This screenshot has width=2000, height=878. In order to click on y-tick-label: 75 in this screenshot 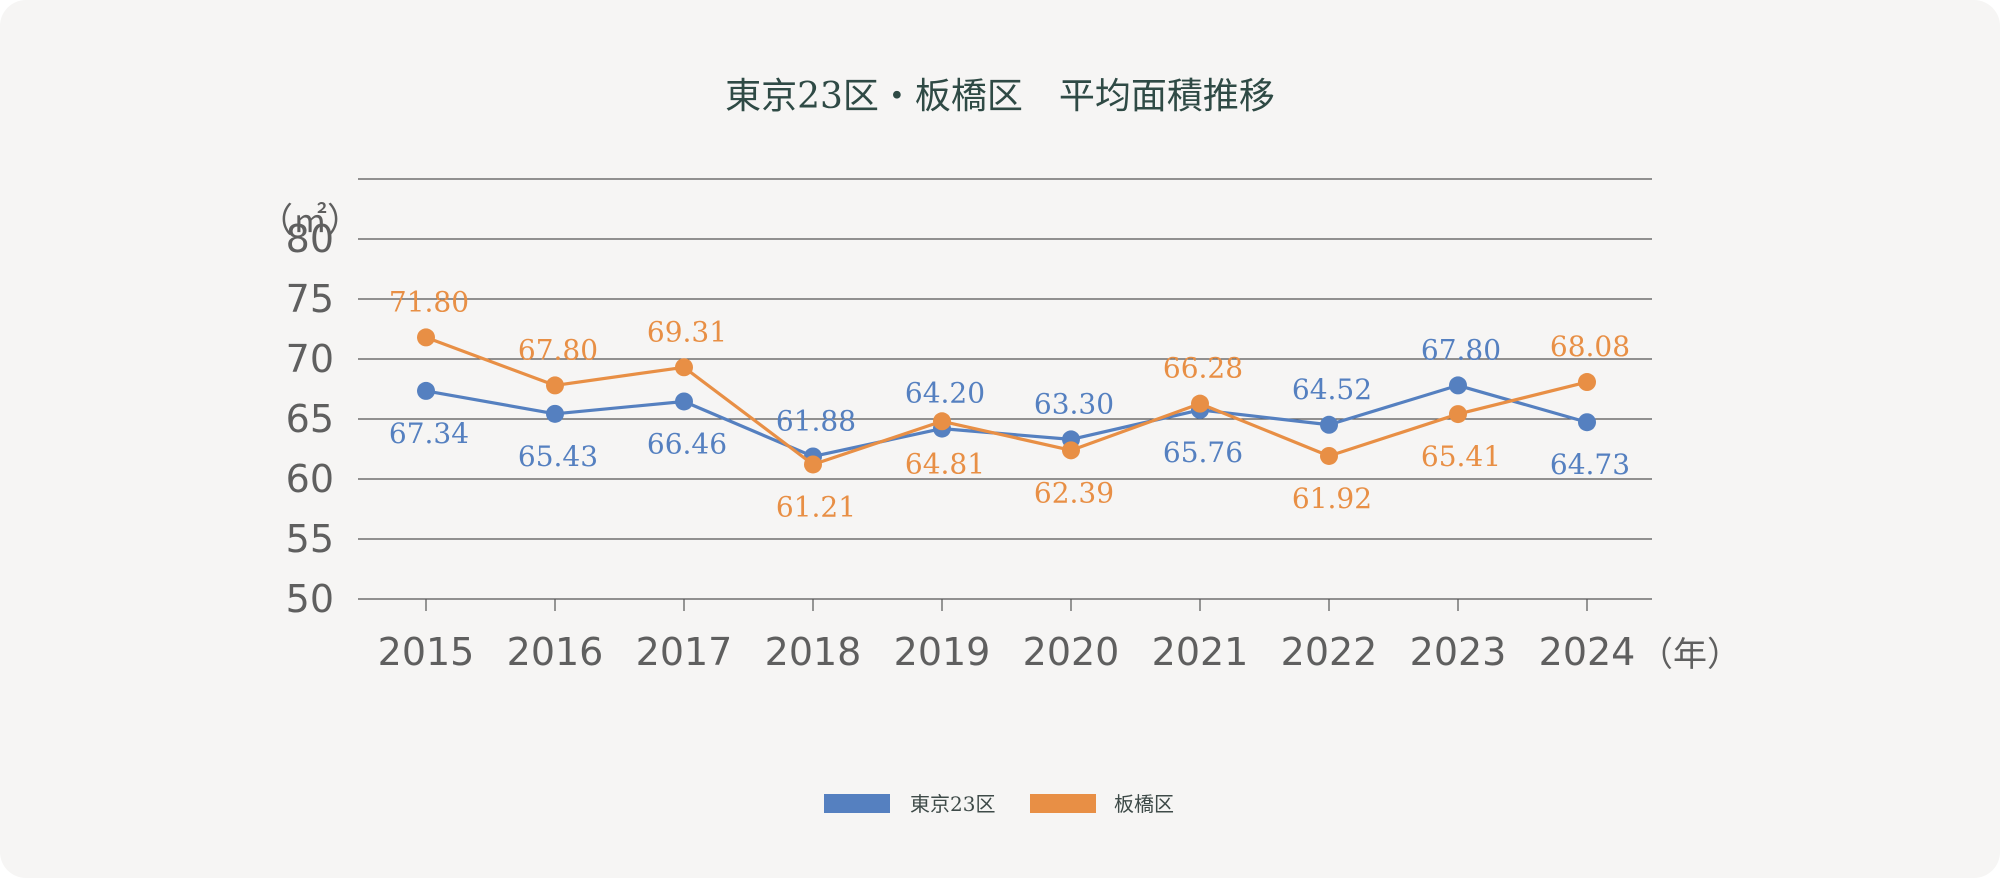, I will do `click(310, 299)`.